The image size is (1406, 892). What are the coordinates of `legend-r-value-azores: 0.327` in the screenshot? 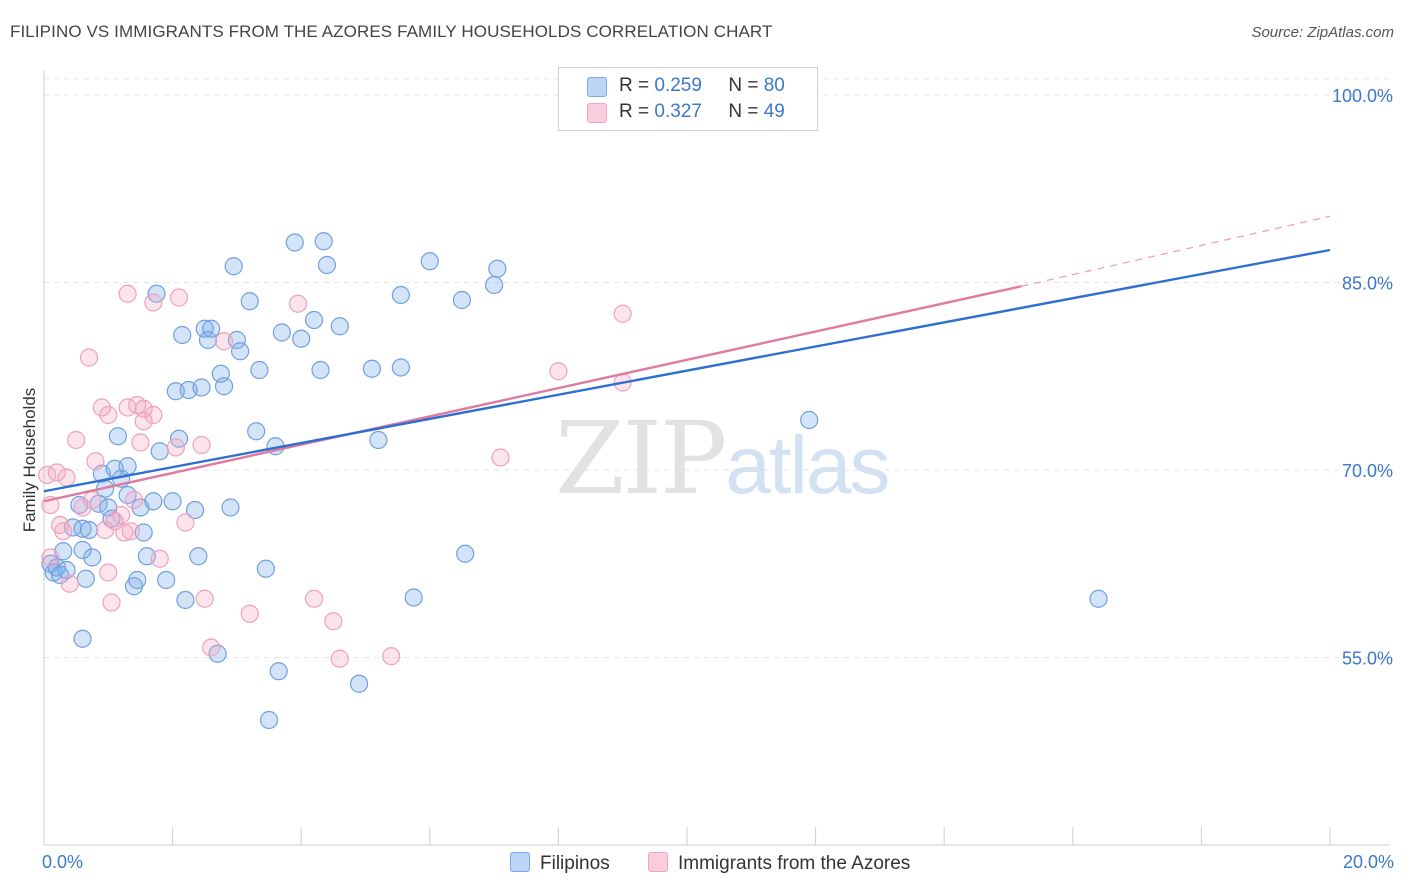 It's located at (678, 111).